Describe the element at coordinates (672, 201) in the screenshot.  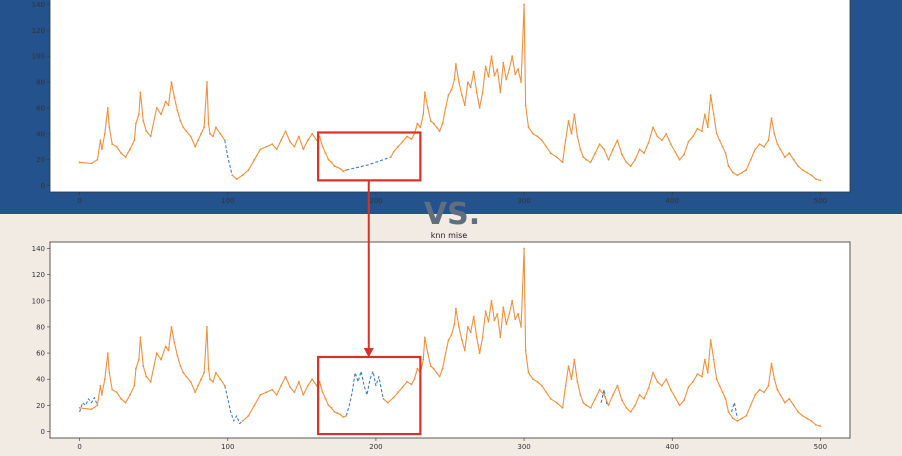
I see `top-xtick-label: 400` at that location.